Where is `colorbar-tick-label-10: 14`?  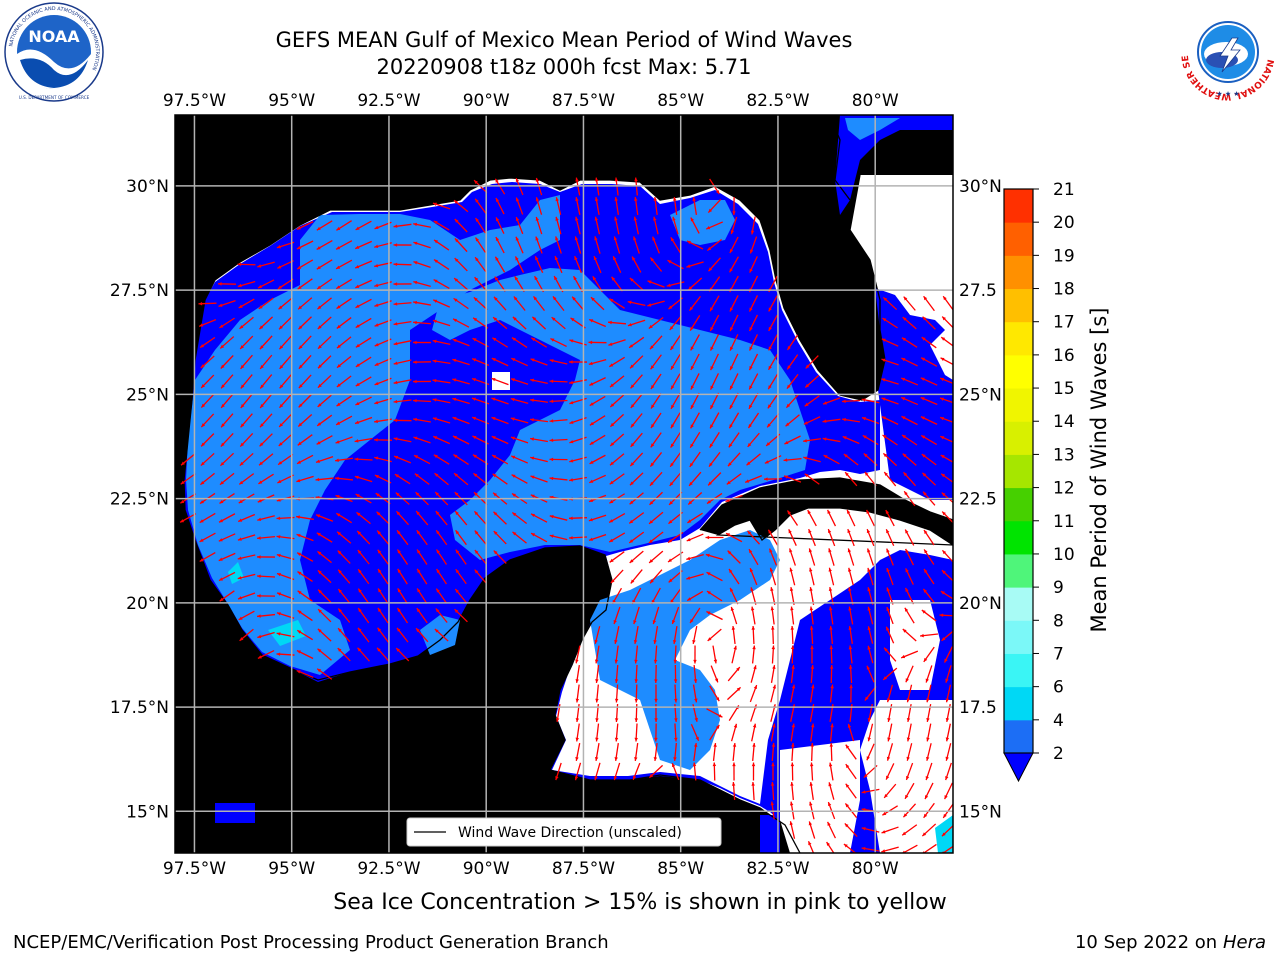
colorbar-tick-label-10: 14 is located at coordinates (1064, 422).